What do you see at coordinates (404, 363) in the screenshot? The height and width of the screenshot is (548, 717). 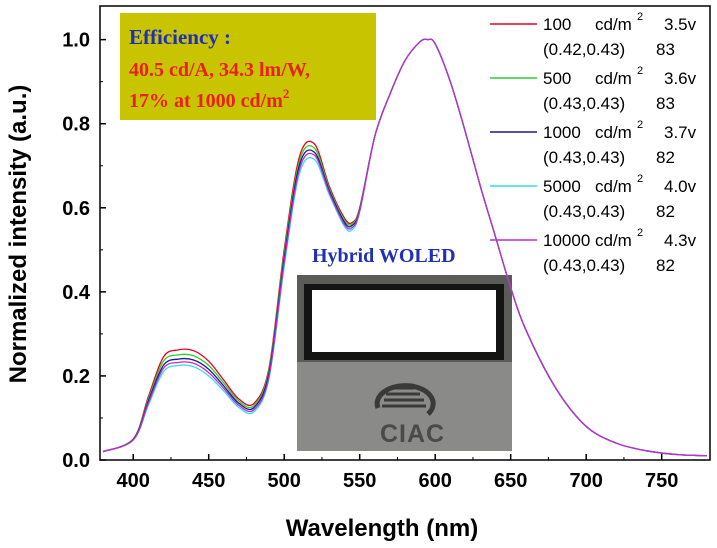 I see `woled-photo: CIAC` at bounding box center [404, 363].